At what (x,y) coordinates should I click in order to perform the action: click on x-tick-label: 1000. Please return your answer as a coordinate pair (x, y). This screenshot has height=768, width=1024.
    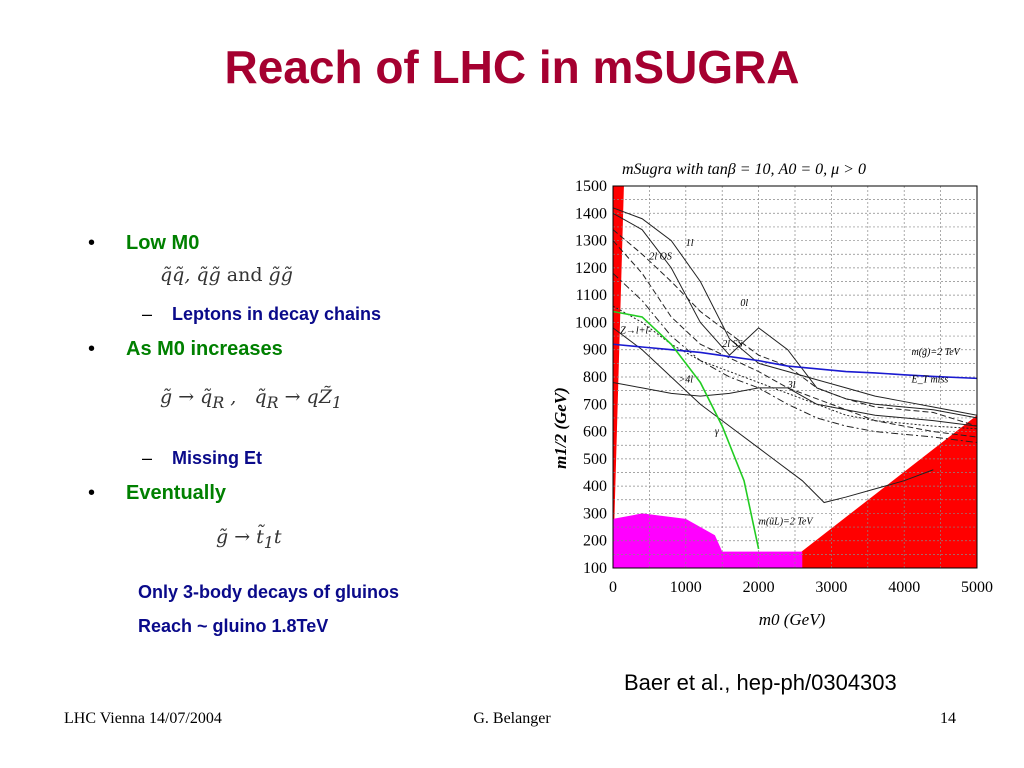
    Looking at the image, I should click on (686, 587).